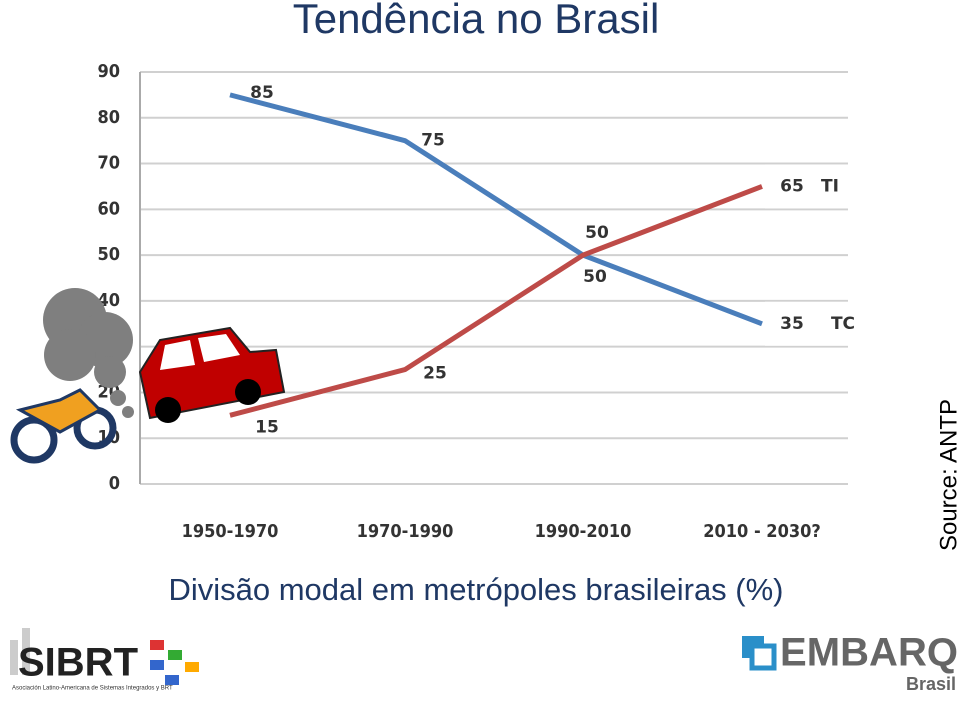 This screenshot has height=714, width=960. What do you see at coordinates (792, 186) in the screenshot?
I see `data-label: 65` at bounding box center [792, 186].